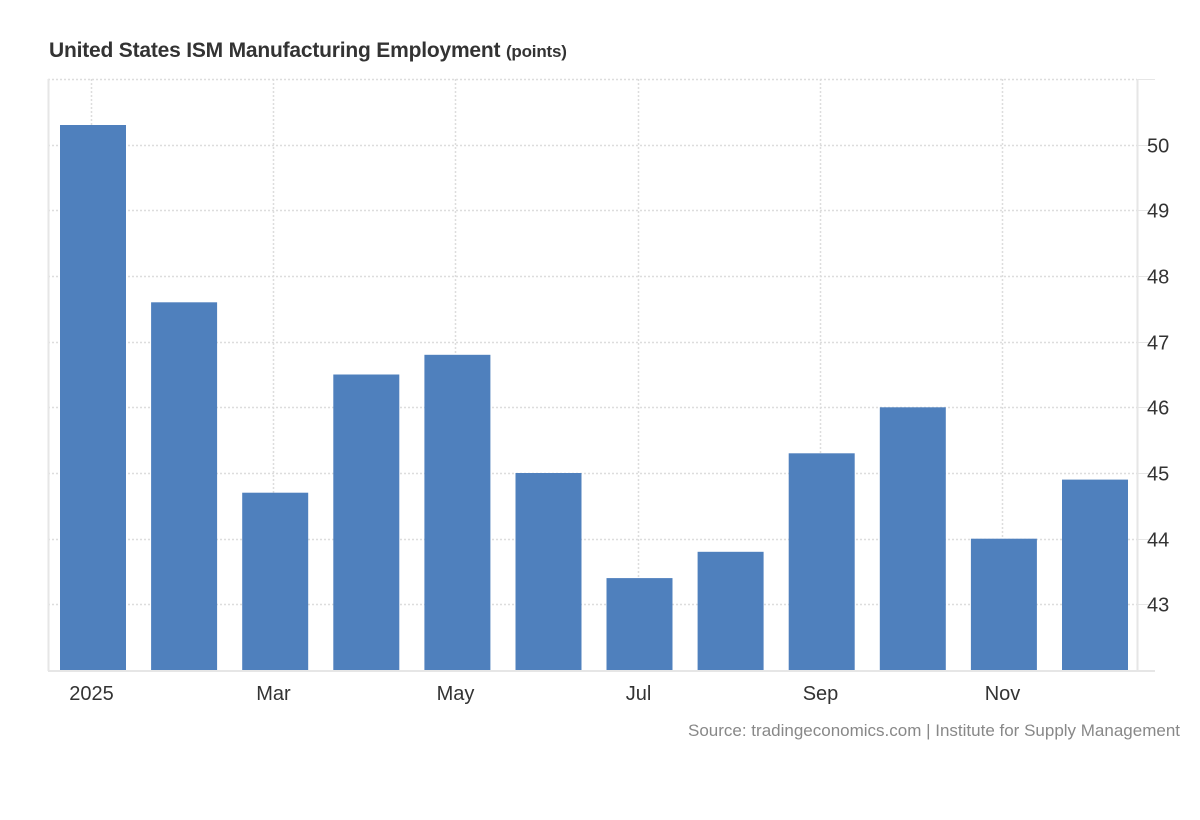  What do you see at coordinates (1158, 409) in the screenshot?
I see `y-tick-label: 46` at bounding box center [1158, 409].